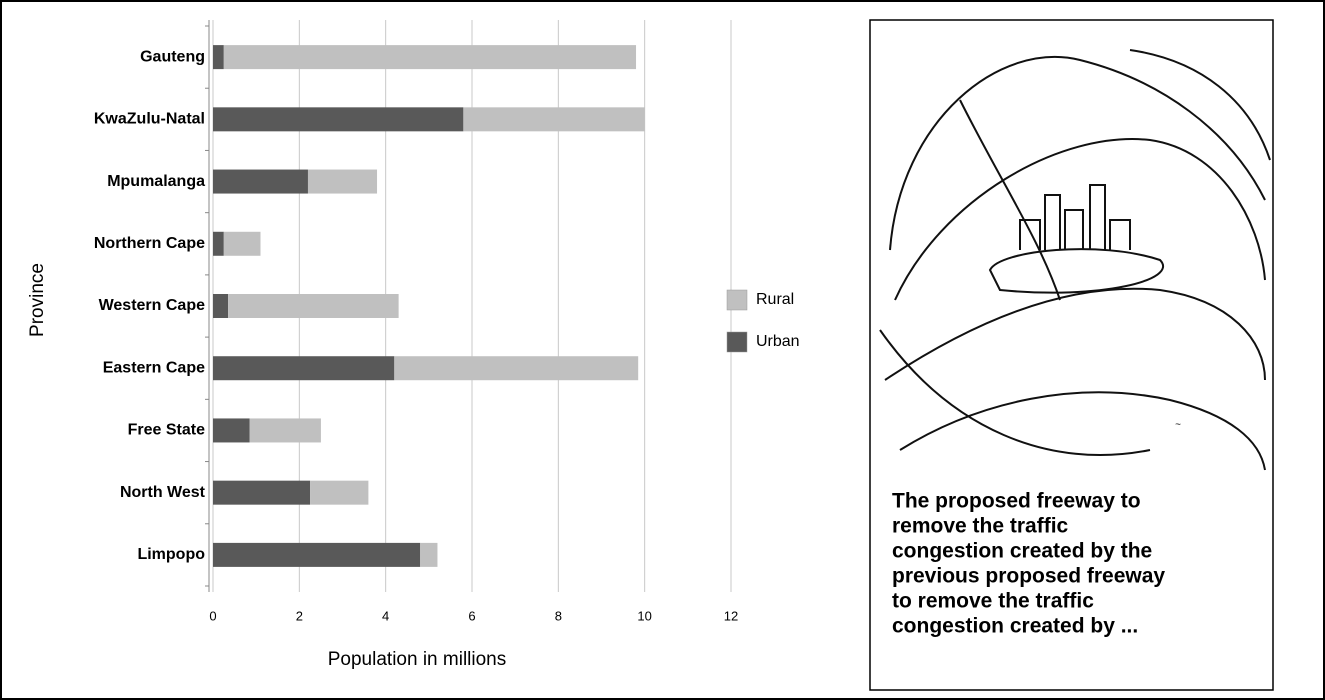 Image resolution: width=1325 pixels, height=700 pixels. What do you see at coordinates (171, 554) in the screenshot?
I see `y-tick-label: Limpopo` at bounding box center [171, 554].